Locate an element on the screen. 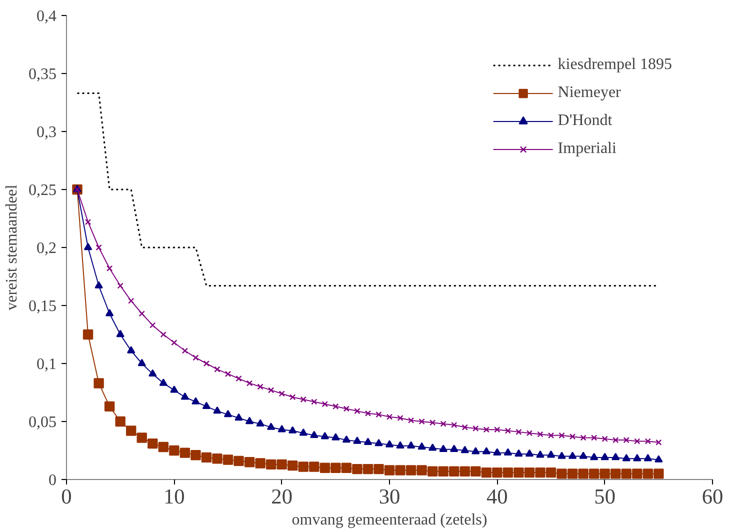  y-axis-title: vereist stemaandeel is located at coordinates (12, 247).